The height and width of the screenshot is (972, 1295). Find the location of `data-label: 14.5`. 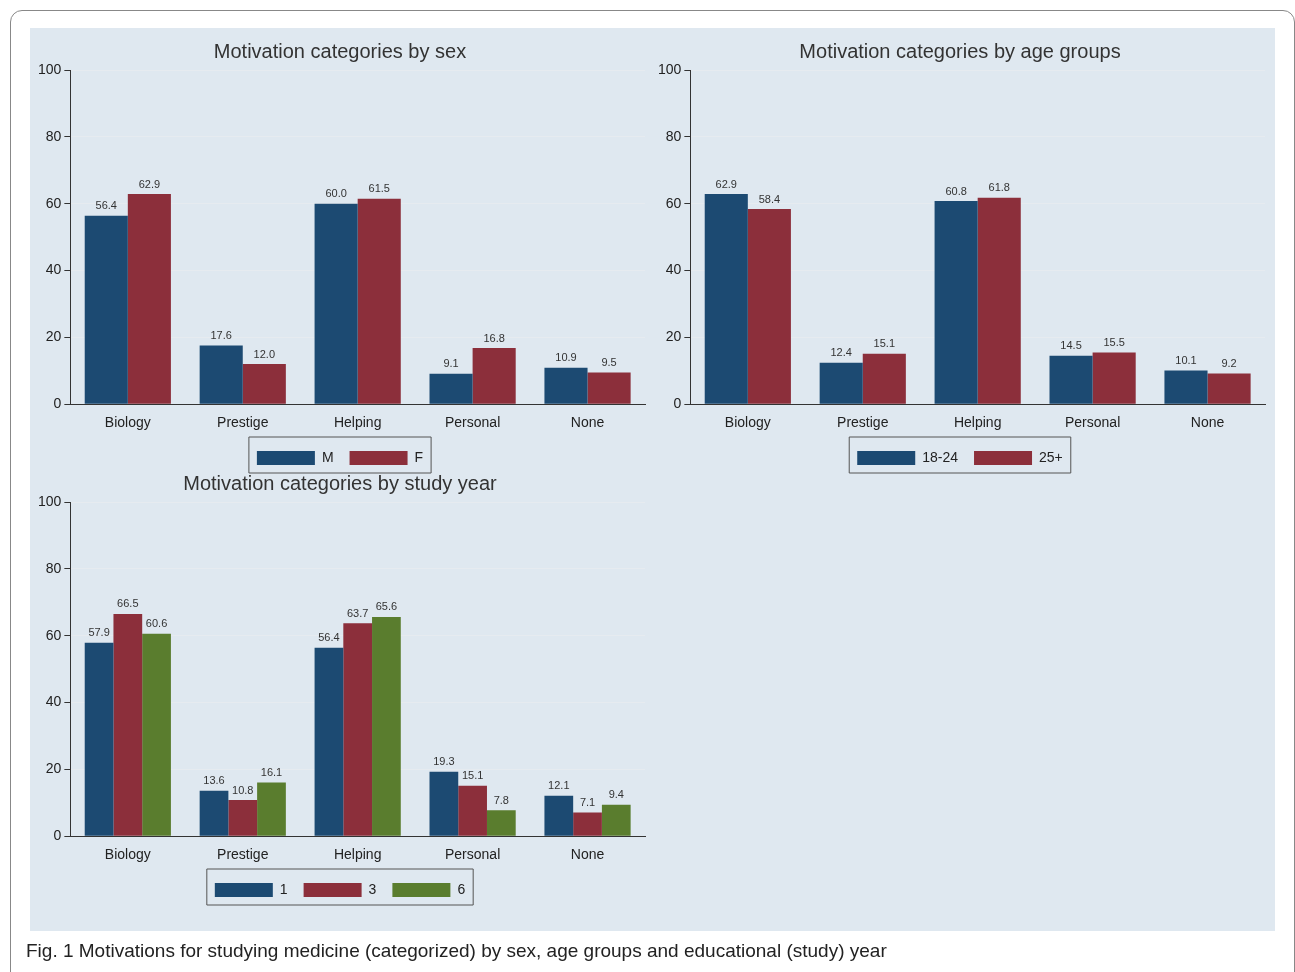

data-label: 14.5 is located at coordinates (1071, 345).